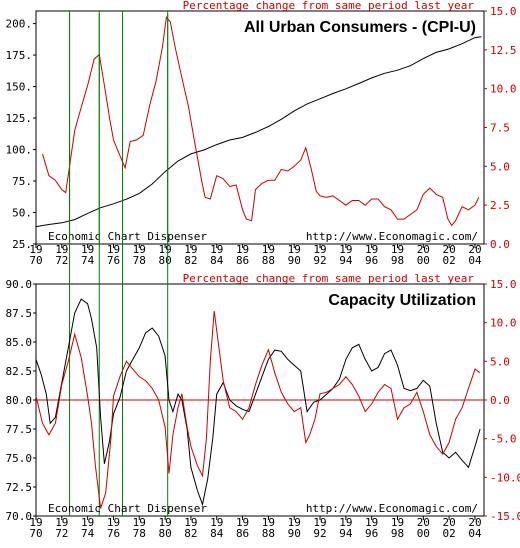 This screenshot has width=520, height=548. What do you see at coordinates (392, 508) in the screenshot?
I see `source-url-label: http://www.Economagic.com/` at bounding box center [392, 508].